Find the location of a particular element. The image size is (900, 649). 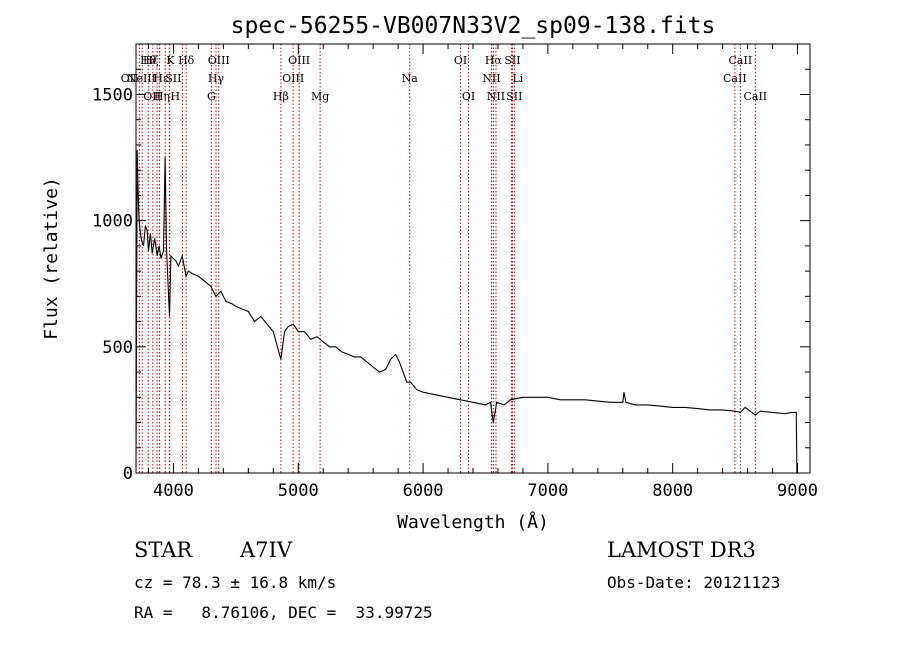

spectral-line-label: Hα is located at coordinates (494, 60).